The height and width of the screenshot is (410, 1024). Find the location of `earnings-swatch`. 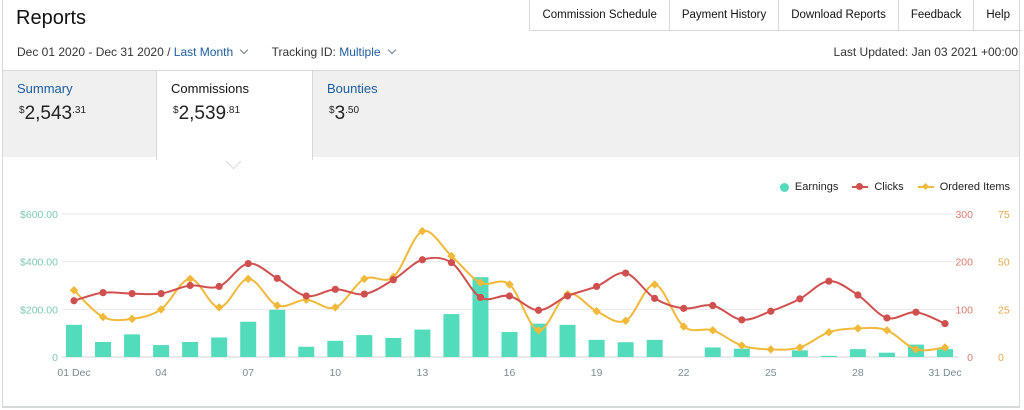

earnings-swatch is located at coordinates (784, 187).